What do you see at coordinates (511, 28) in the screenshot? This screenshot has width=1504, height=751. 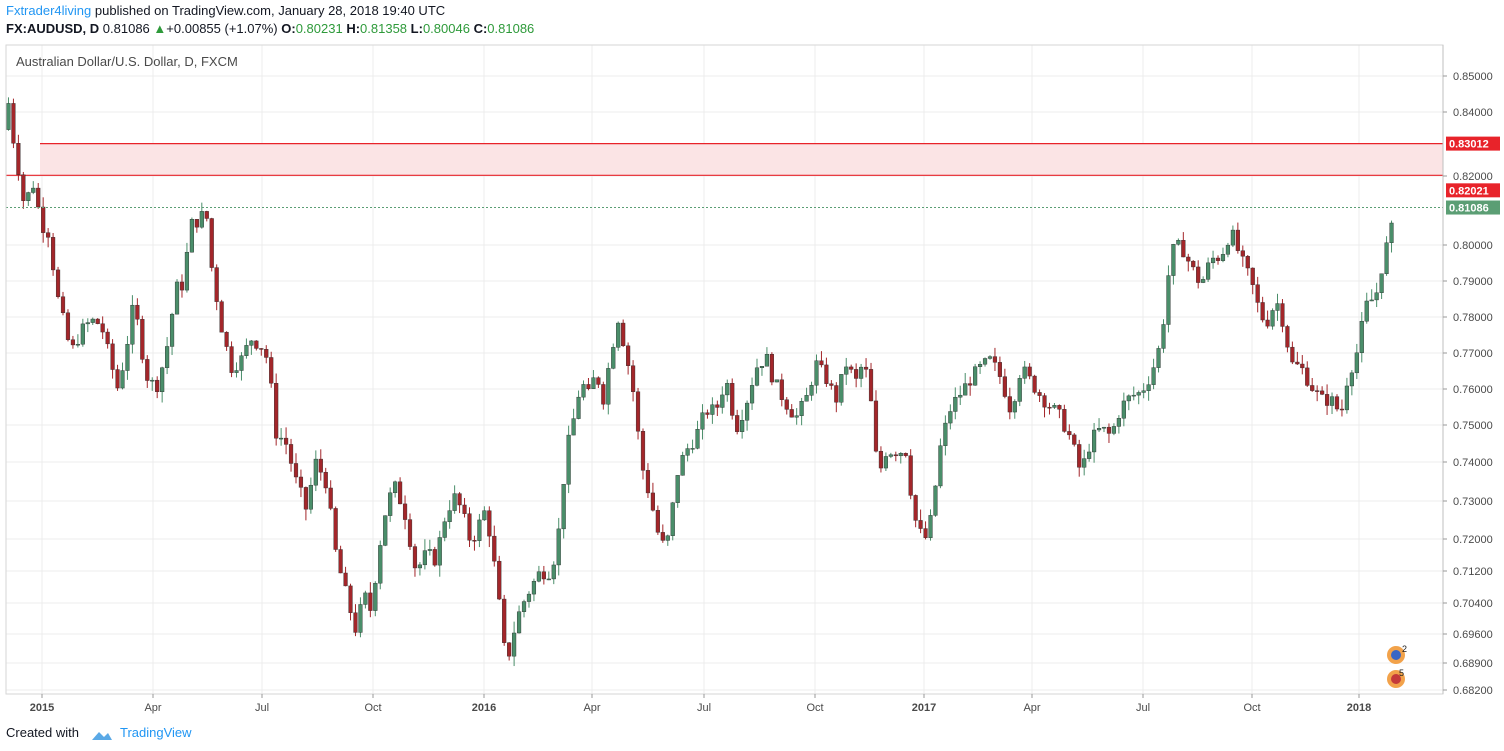 I see `close-value: 0.81086` at bounding box center [511, 28].